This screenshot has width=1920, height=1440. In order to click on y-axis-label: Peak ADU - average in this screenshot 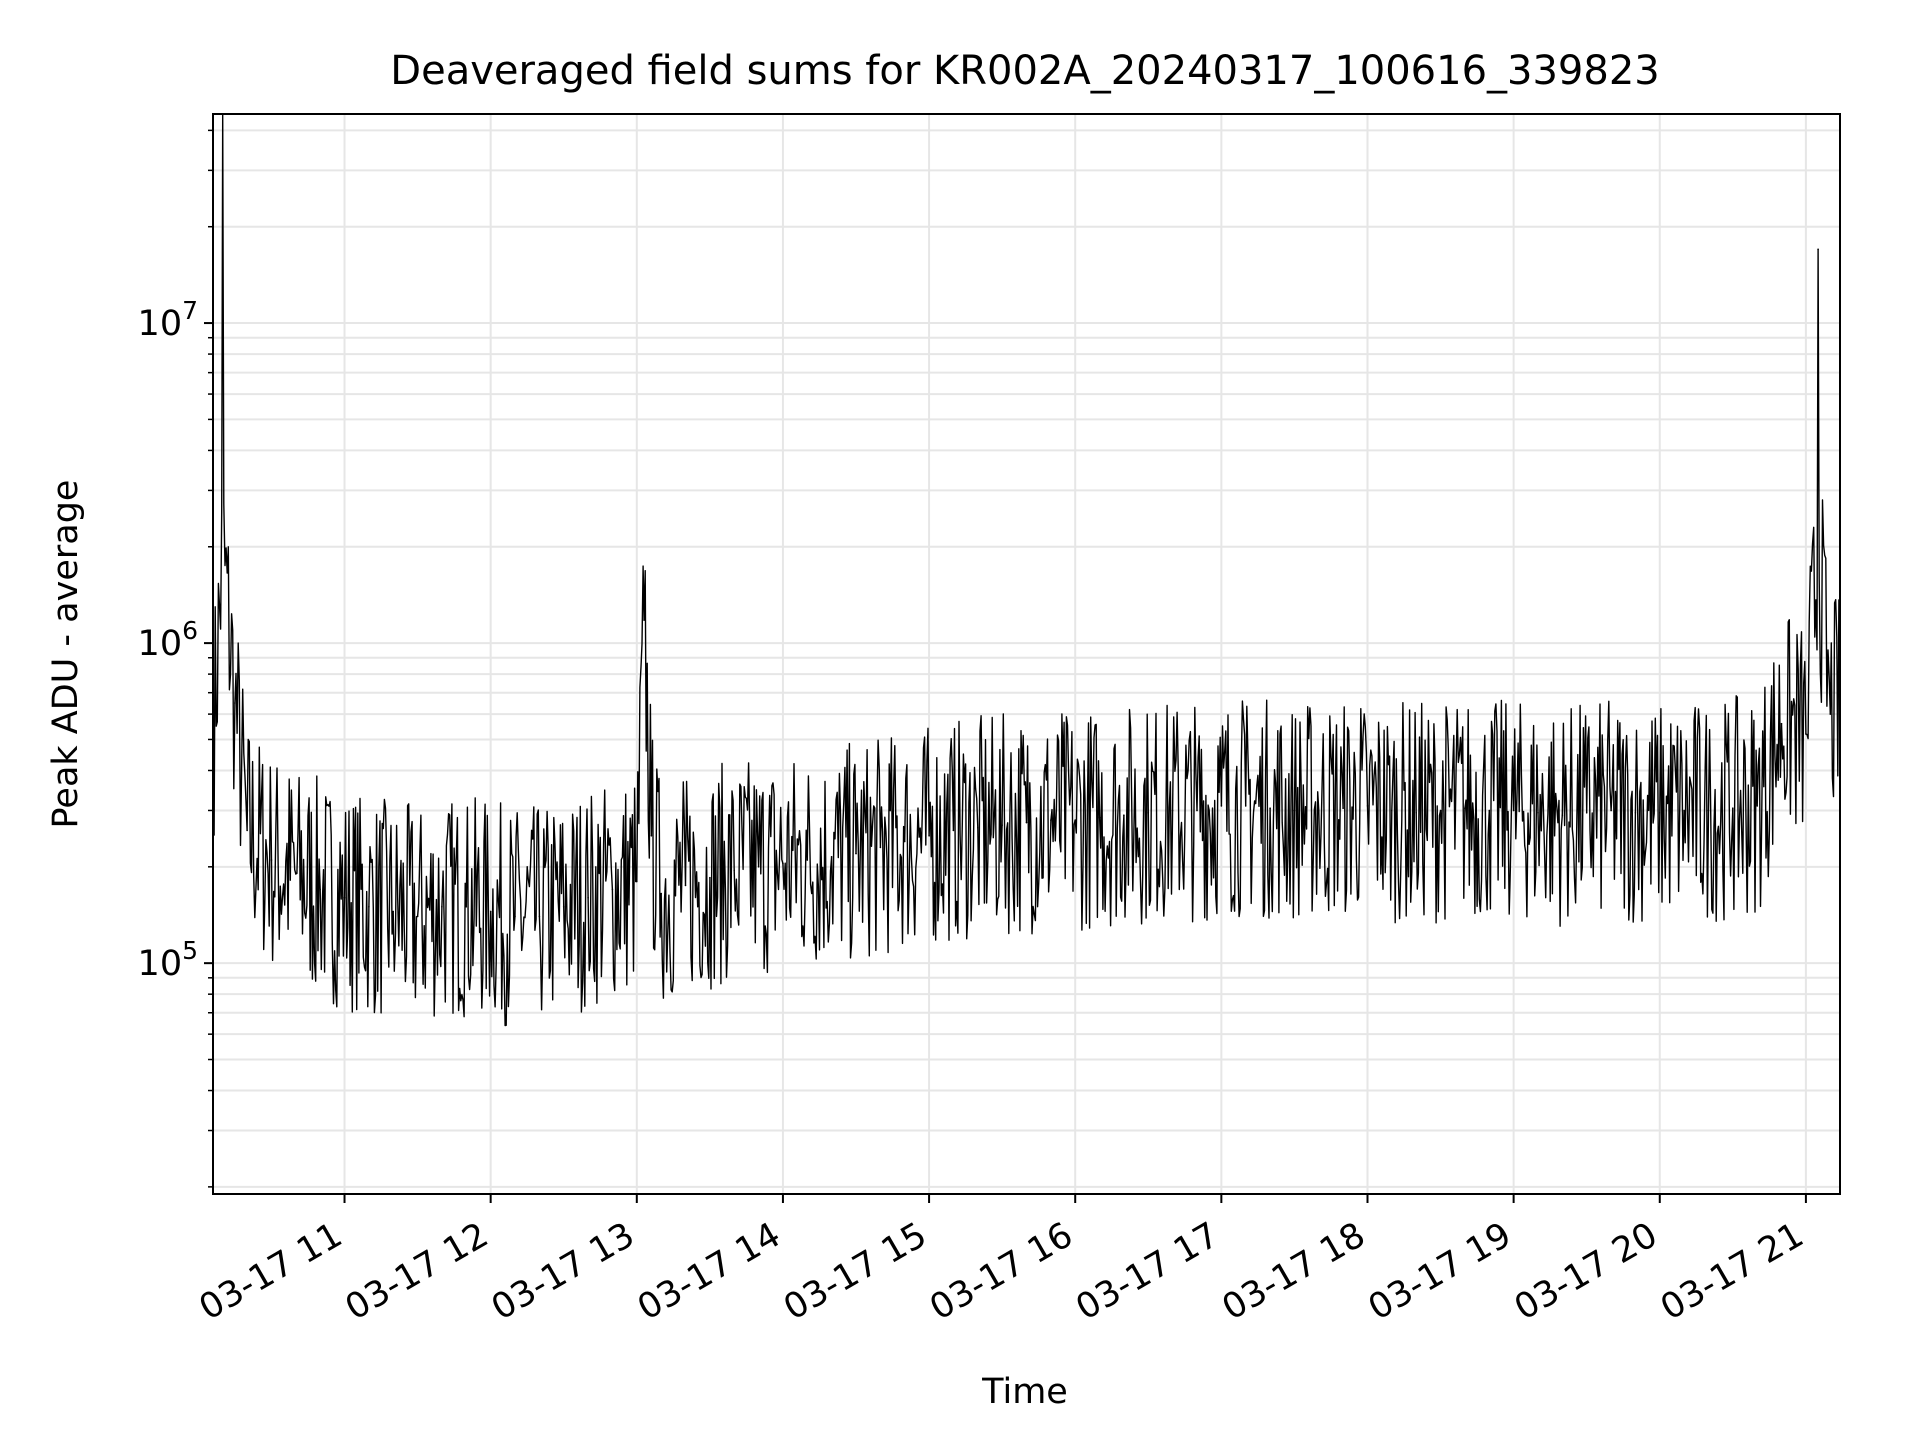, I will do `click(66, 654)`.